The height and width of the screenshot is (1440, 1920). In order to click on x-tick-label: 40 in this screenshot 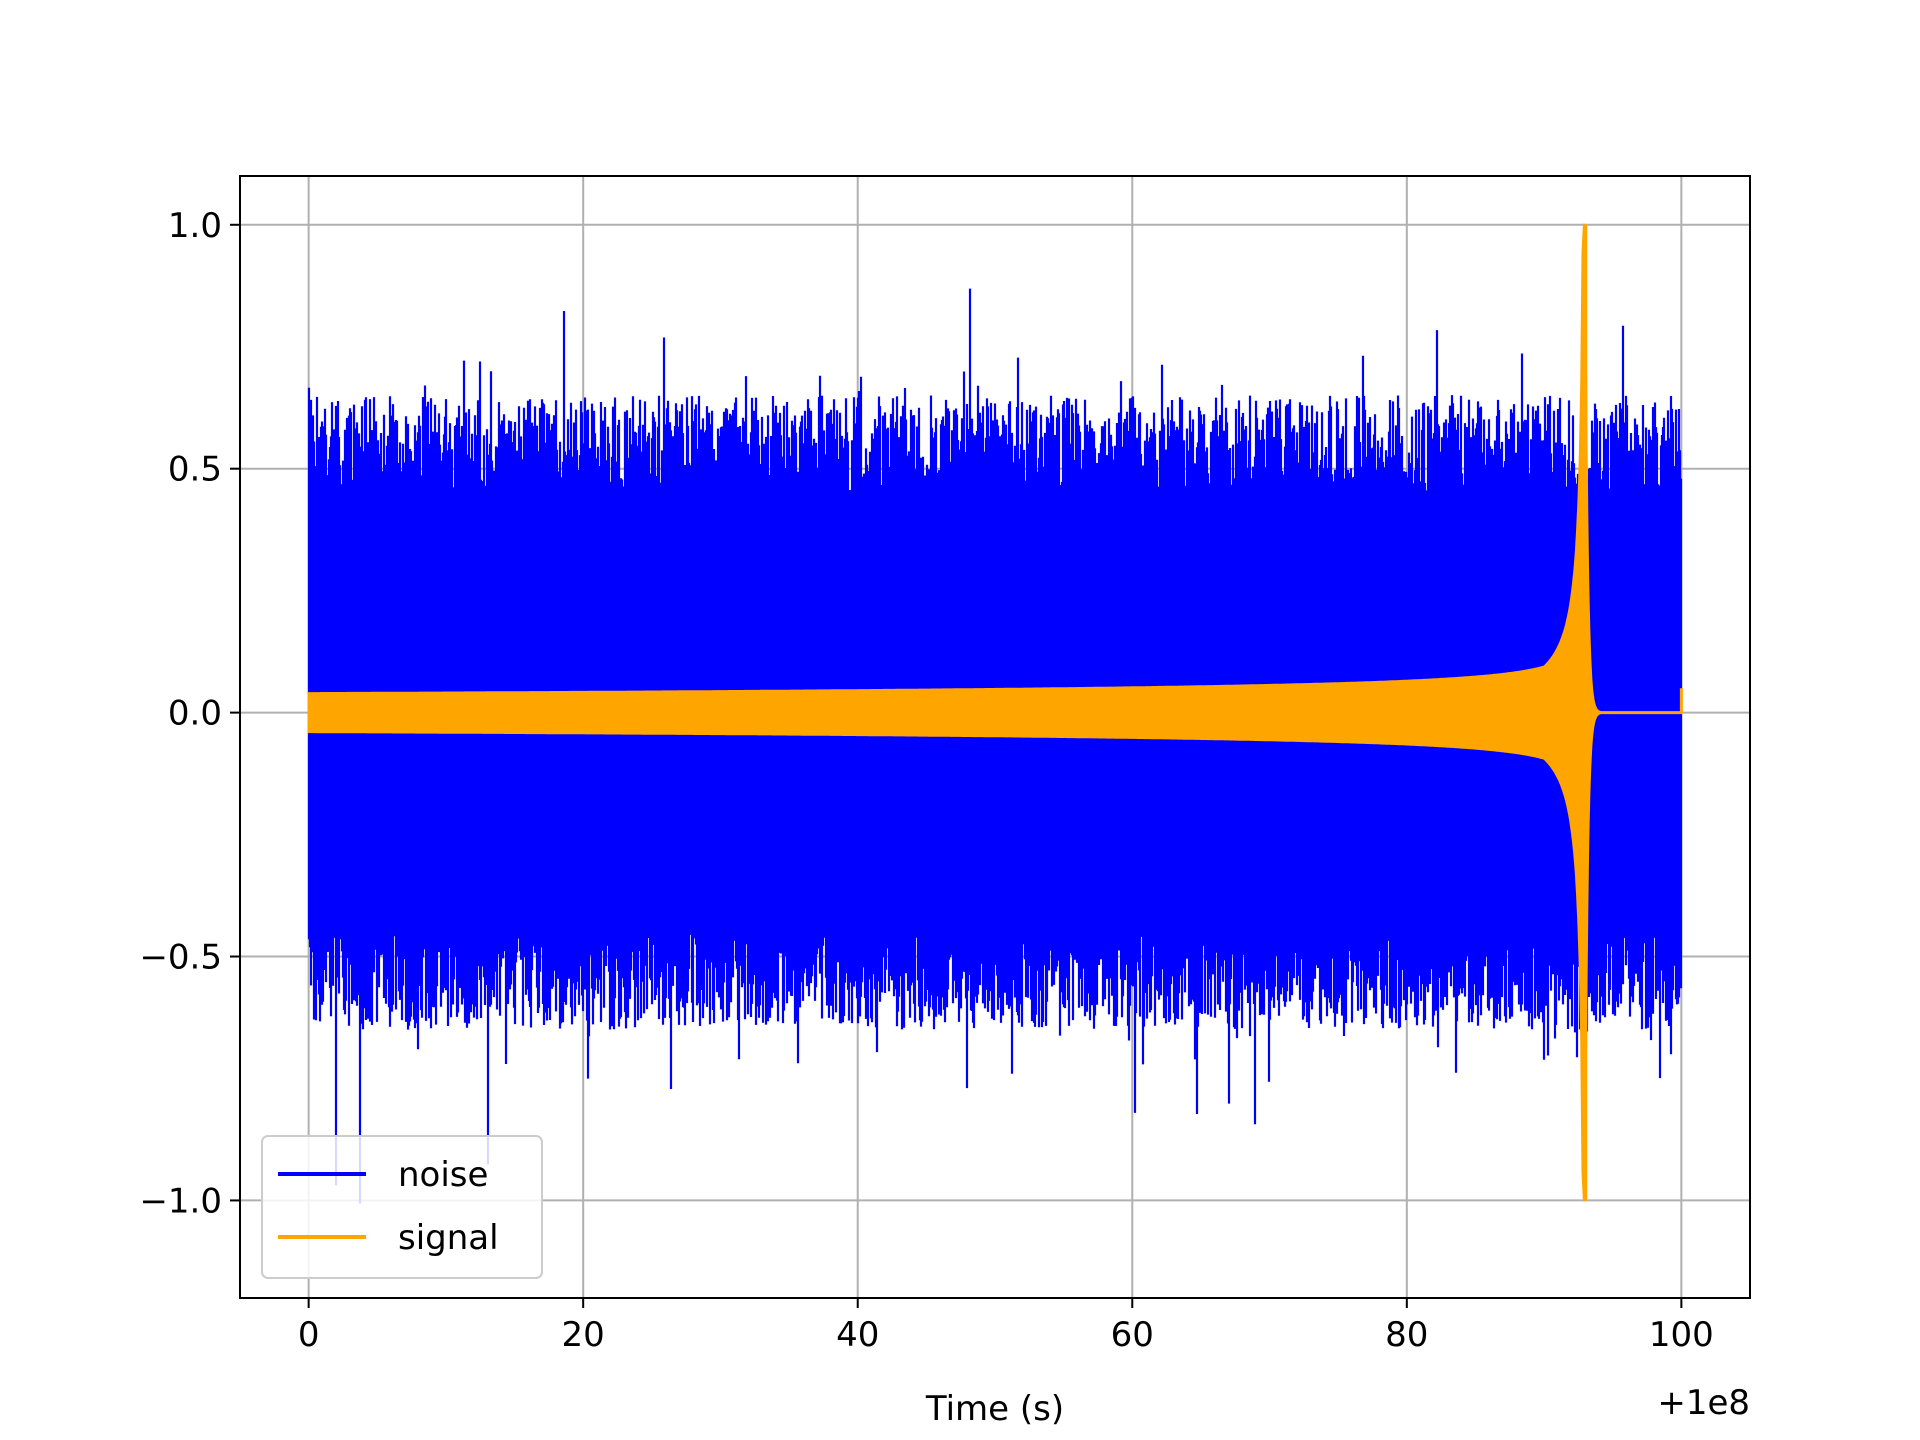, I will do `click(857, 1335)`.